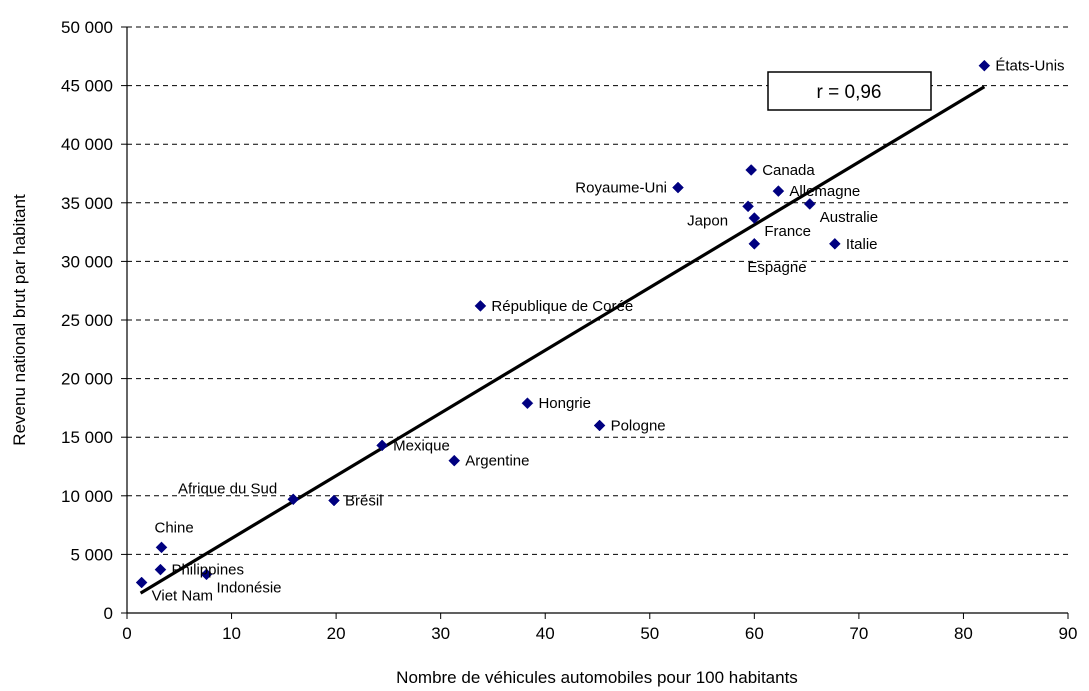 The height and width of the screenshot is (691, 1089). Describe the element at coordinates (248, 587) in the screenshot. I see `point-label: Indonésie` at that location.